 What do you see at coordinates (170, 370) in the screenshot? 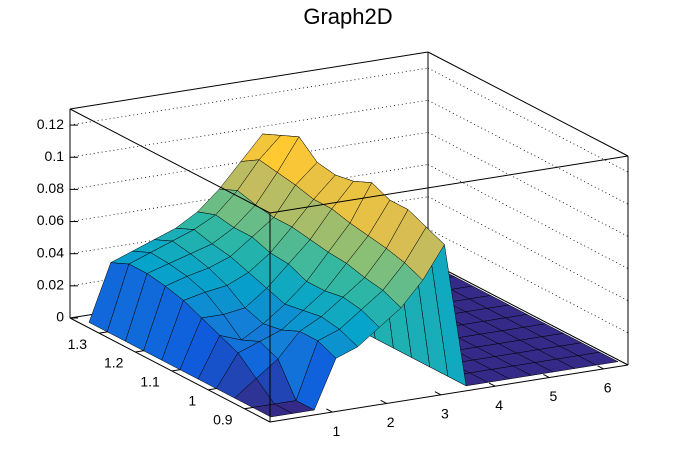
I see `y-axis` at bounding box center [170, 370].